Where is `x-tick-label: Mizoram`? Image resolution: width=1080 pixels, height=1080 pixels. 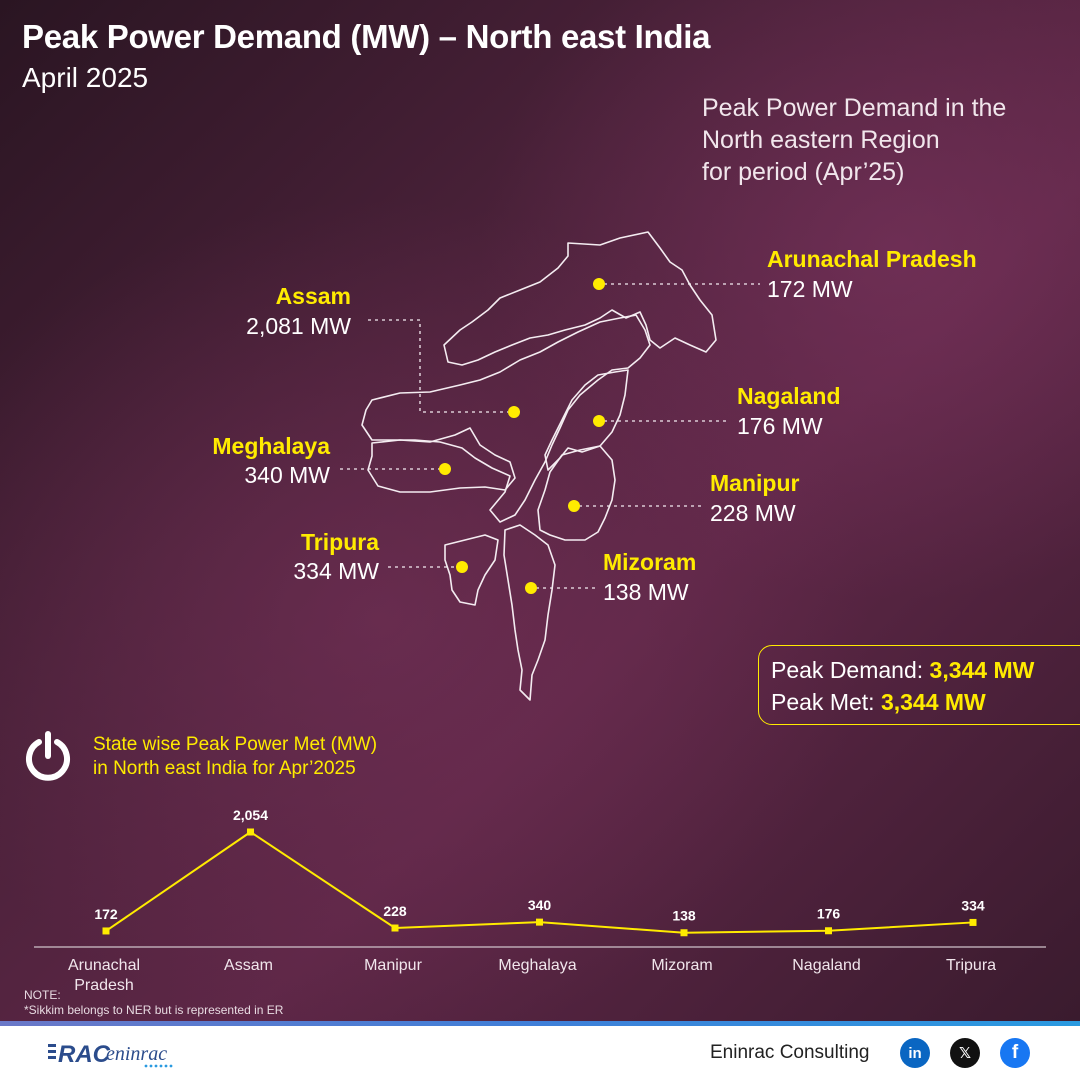 x-tick-label: Mizoram is located at coordinates (681, 965).